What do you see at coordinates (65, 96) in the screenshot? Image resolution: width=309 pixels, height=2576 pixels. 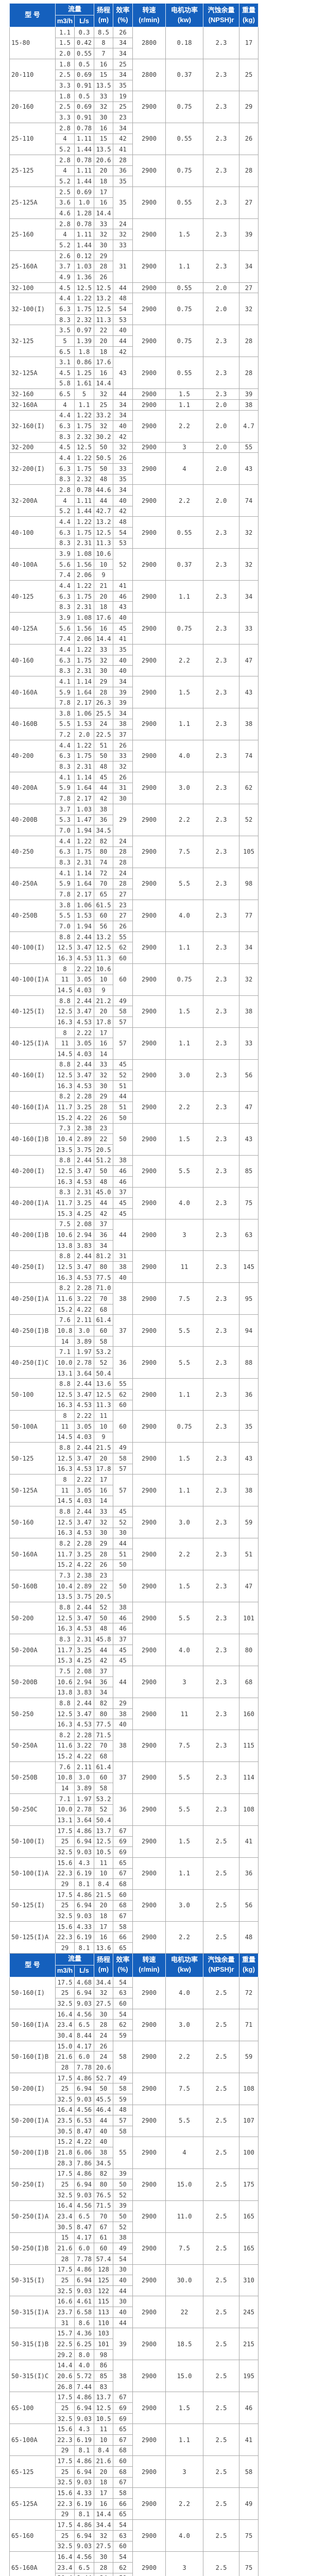 I see `cell-flow-m3h: 1.8` at bounding box center [65, 96].